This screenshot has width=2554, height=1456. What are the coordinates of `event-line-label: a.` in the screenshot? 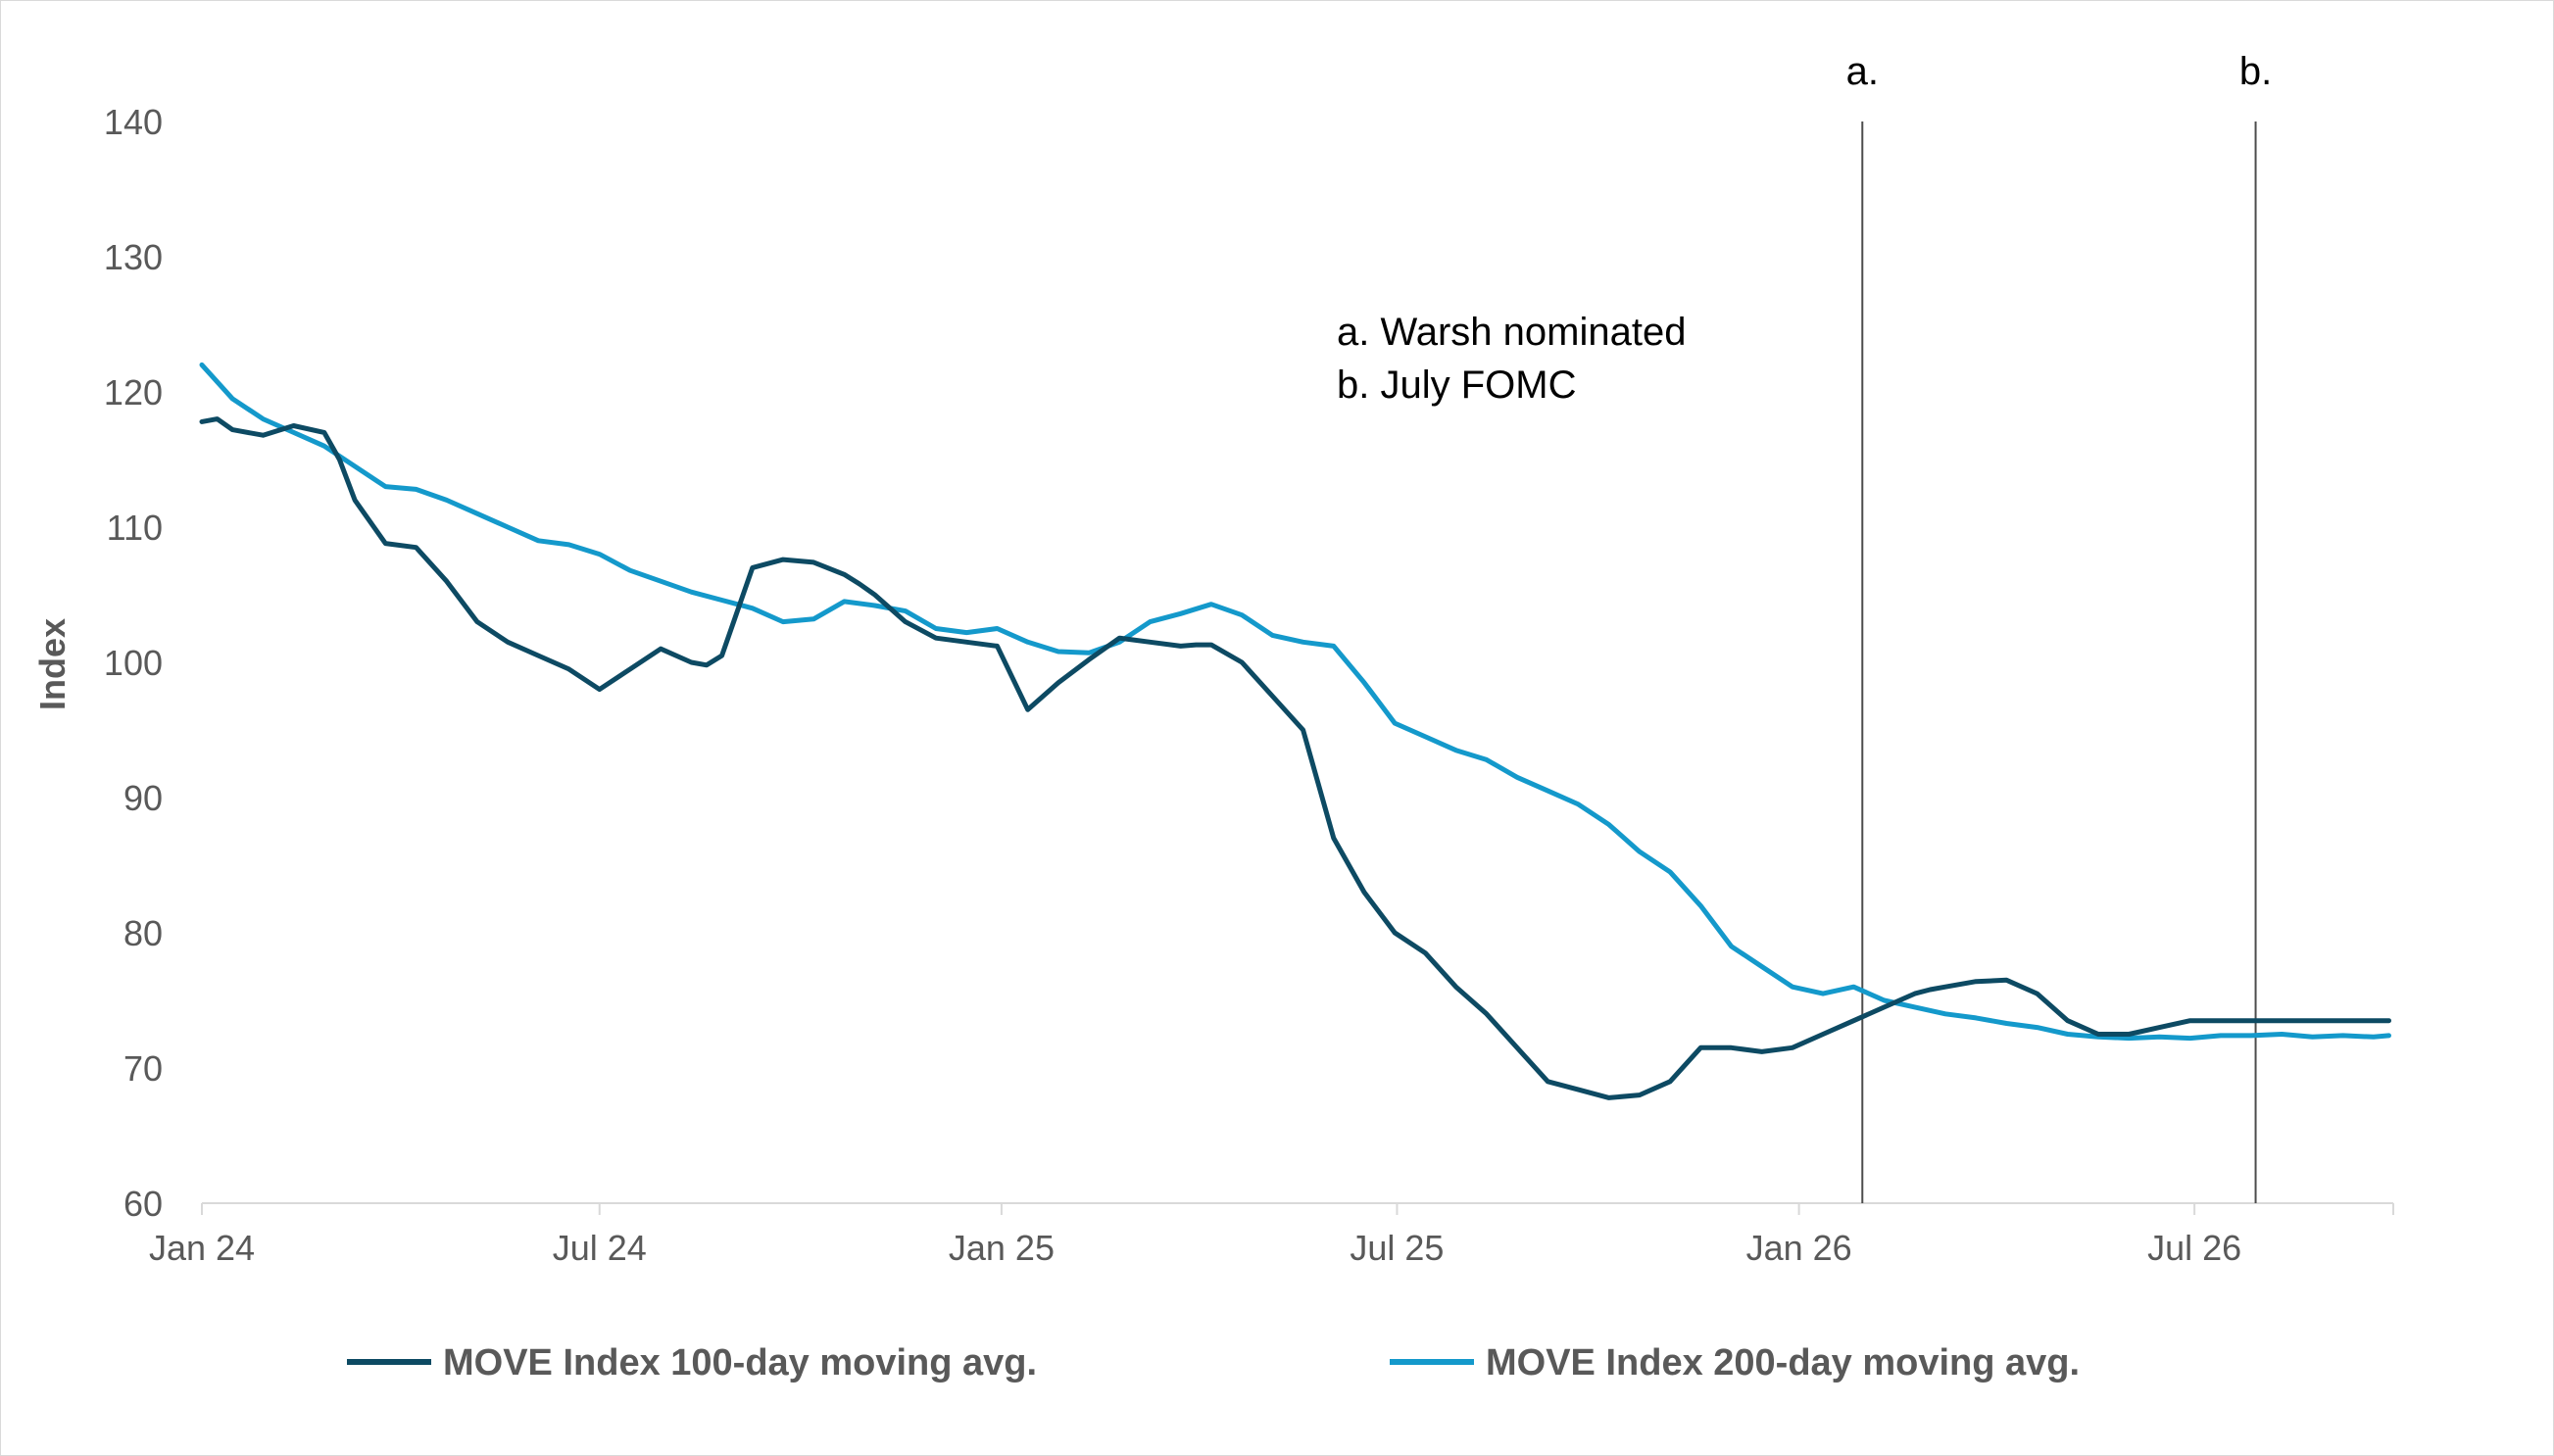 It's located at (1863, 71).